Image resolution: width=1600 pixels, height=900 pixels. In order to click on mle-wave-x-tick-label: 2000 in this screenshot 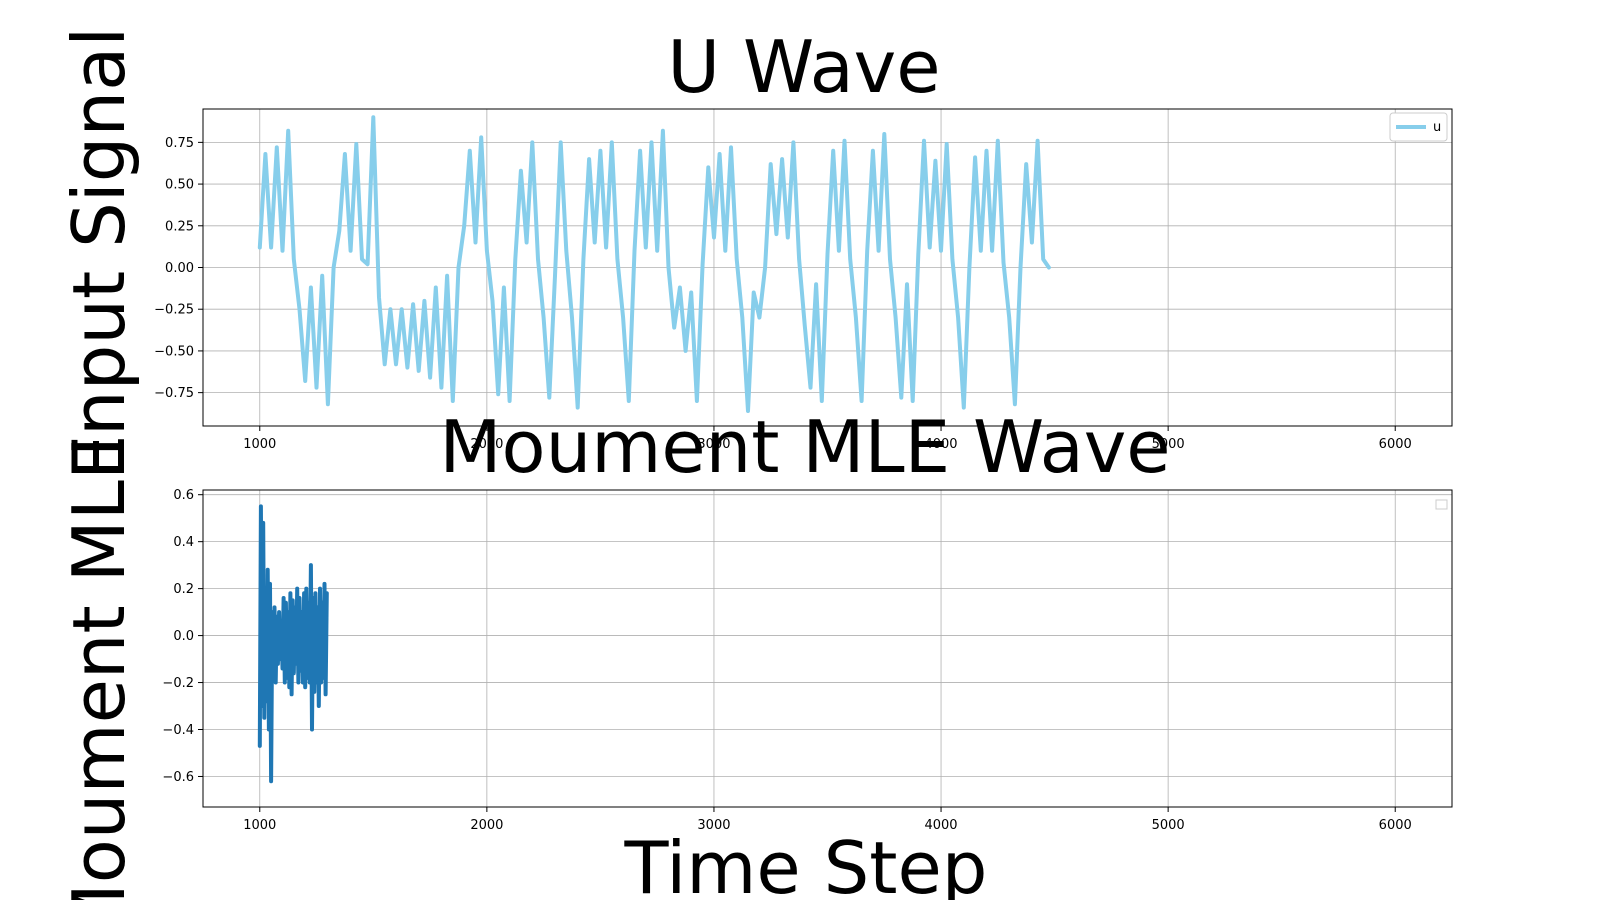, I will do `click(486, 825)`.